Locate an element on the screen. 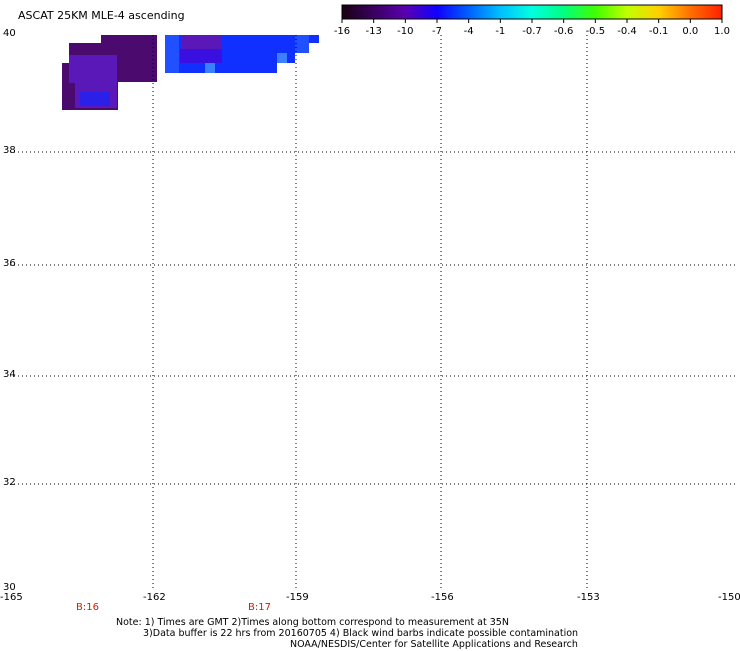 The image size is (740, 651). colorbar-label: -0.4 is located at coordinates (627, 31).